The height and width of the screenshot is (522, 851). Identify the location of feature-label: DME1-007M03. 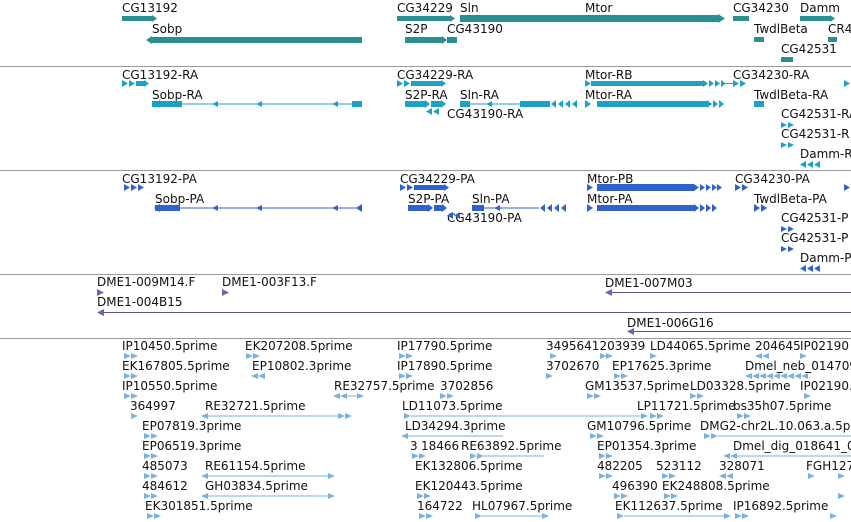
(649, 283).